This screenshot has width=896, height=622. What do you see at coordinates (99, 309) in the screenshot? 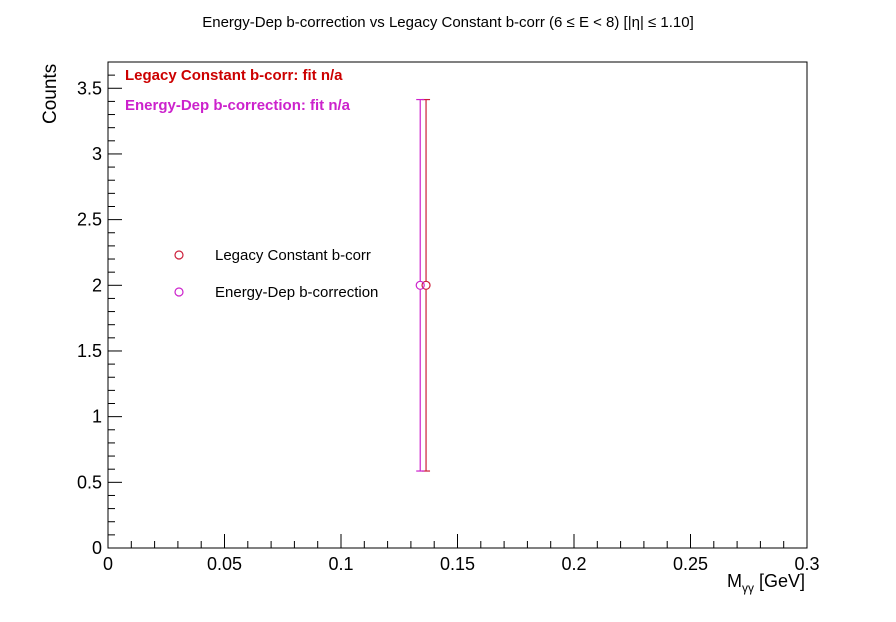
I see `y-axis: 0 0.5 1 1.5 2 2.5 3 3.5` at bounding box center [99, 309].